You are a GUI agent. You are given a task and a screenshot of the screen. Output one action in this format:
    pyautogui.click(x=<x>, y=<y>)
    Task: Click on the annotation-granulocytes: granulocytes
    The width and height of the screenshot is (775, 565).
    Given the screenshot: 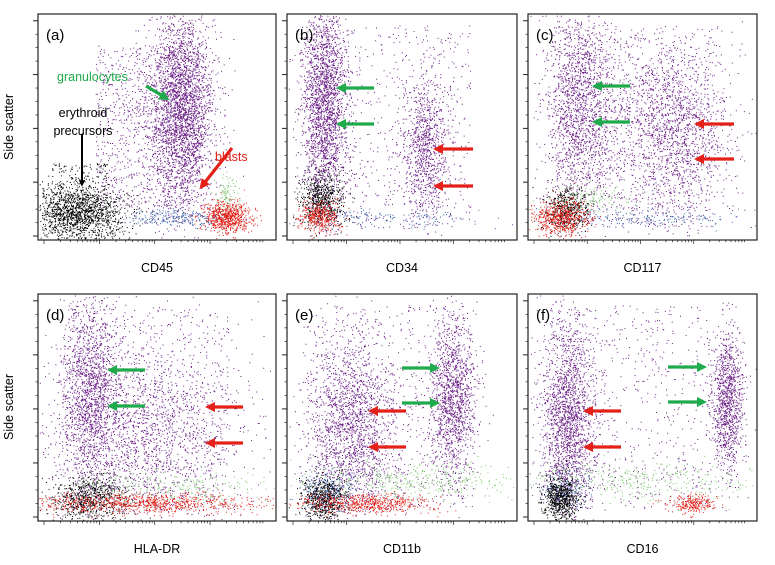 What is the action you would take?
    pyautogui.click(x=92, y=77)
    